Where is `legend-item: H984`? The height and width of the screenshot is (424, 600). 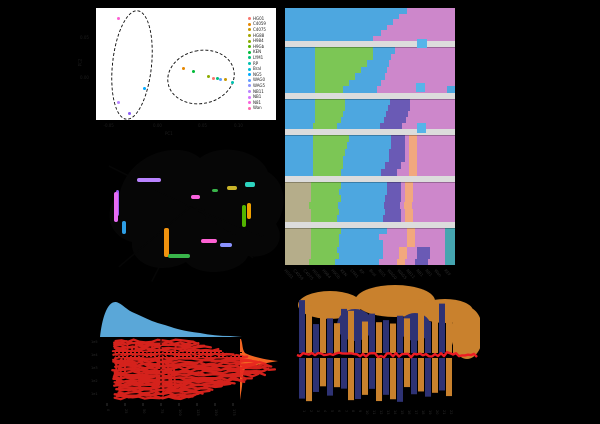 legend-item: H984 is located at coordinates (262, 41).